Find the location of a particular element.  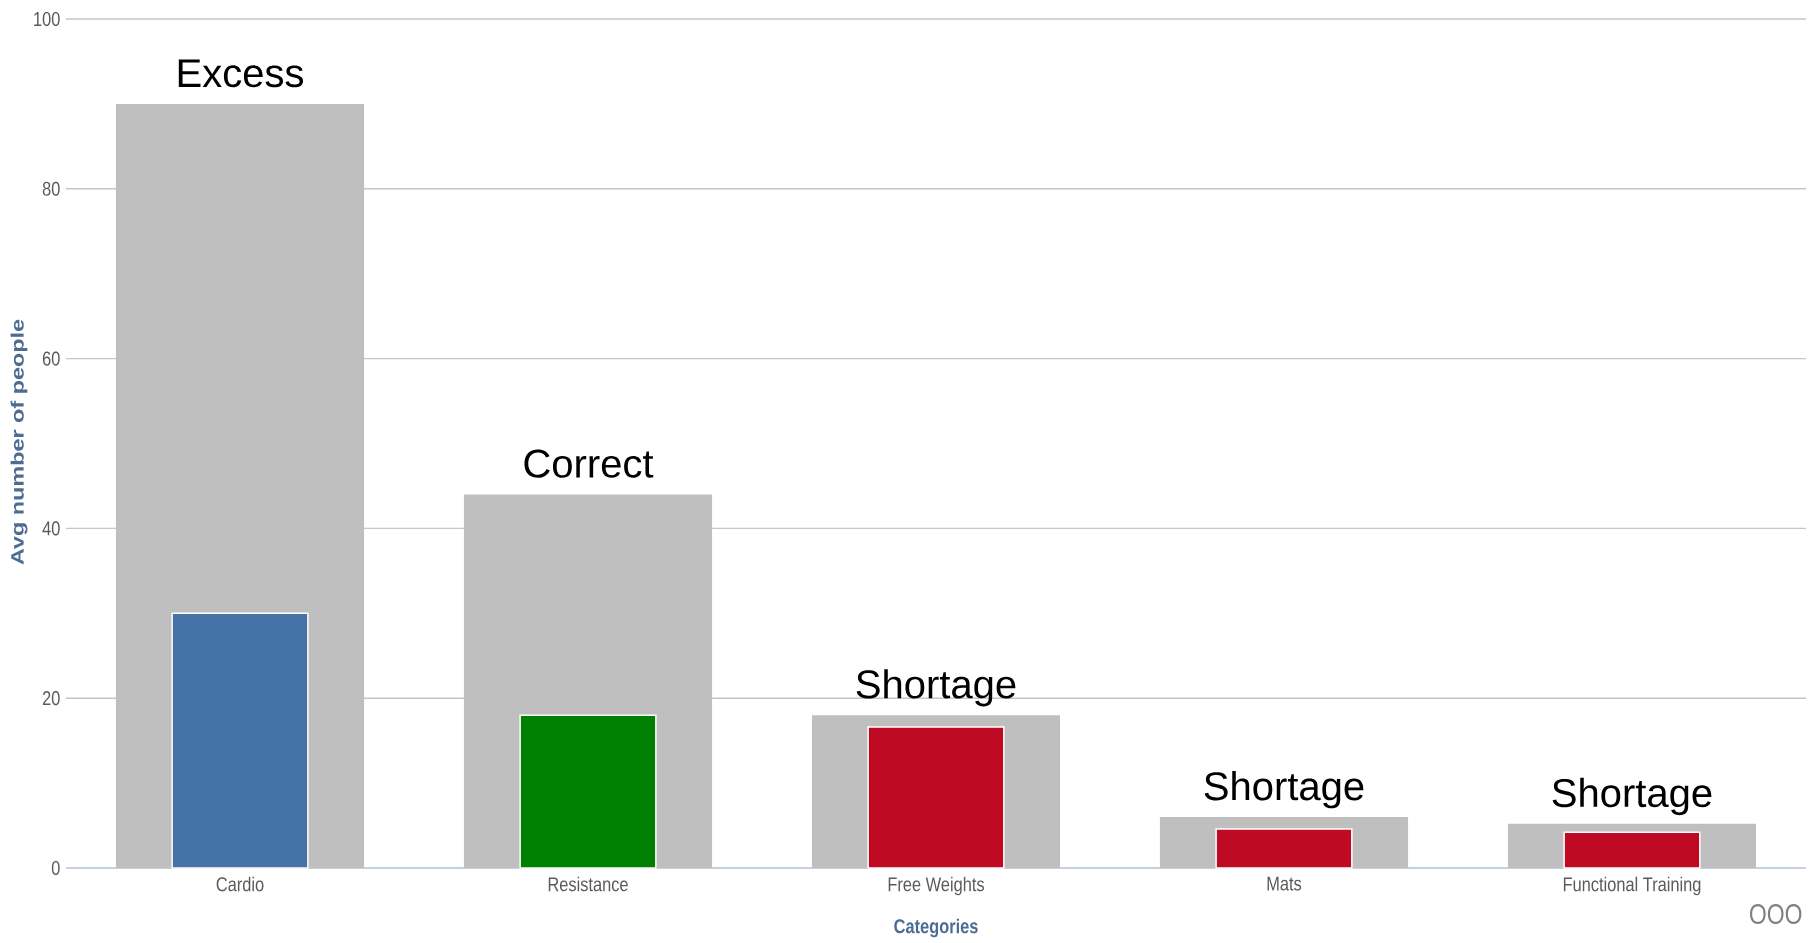

annotation: Correct is located at coordinates (589, 463).